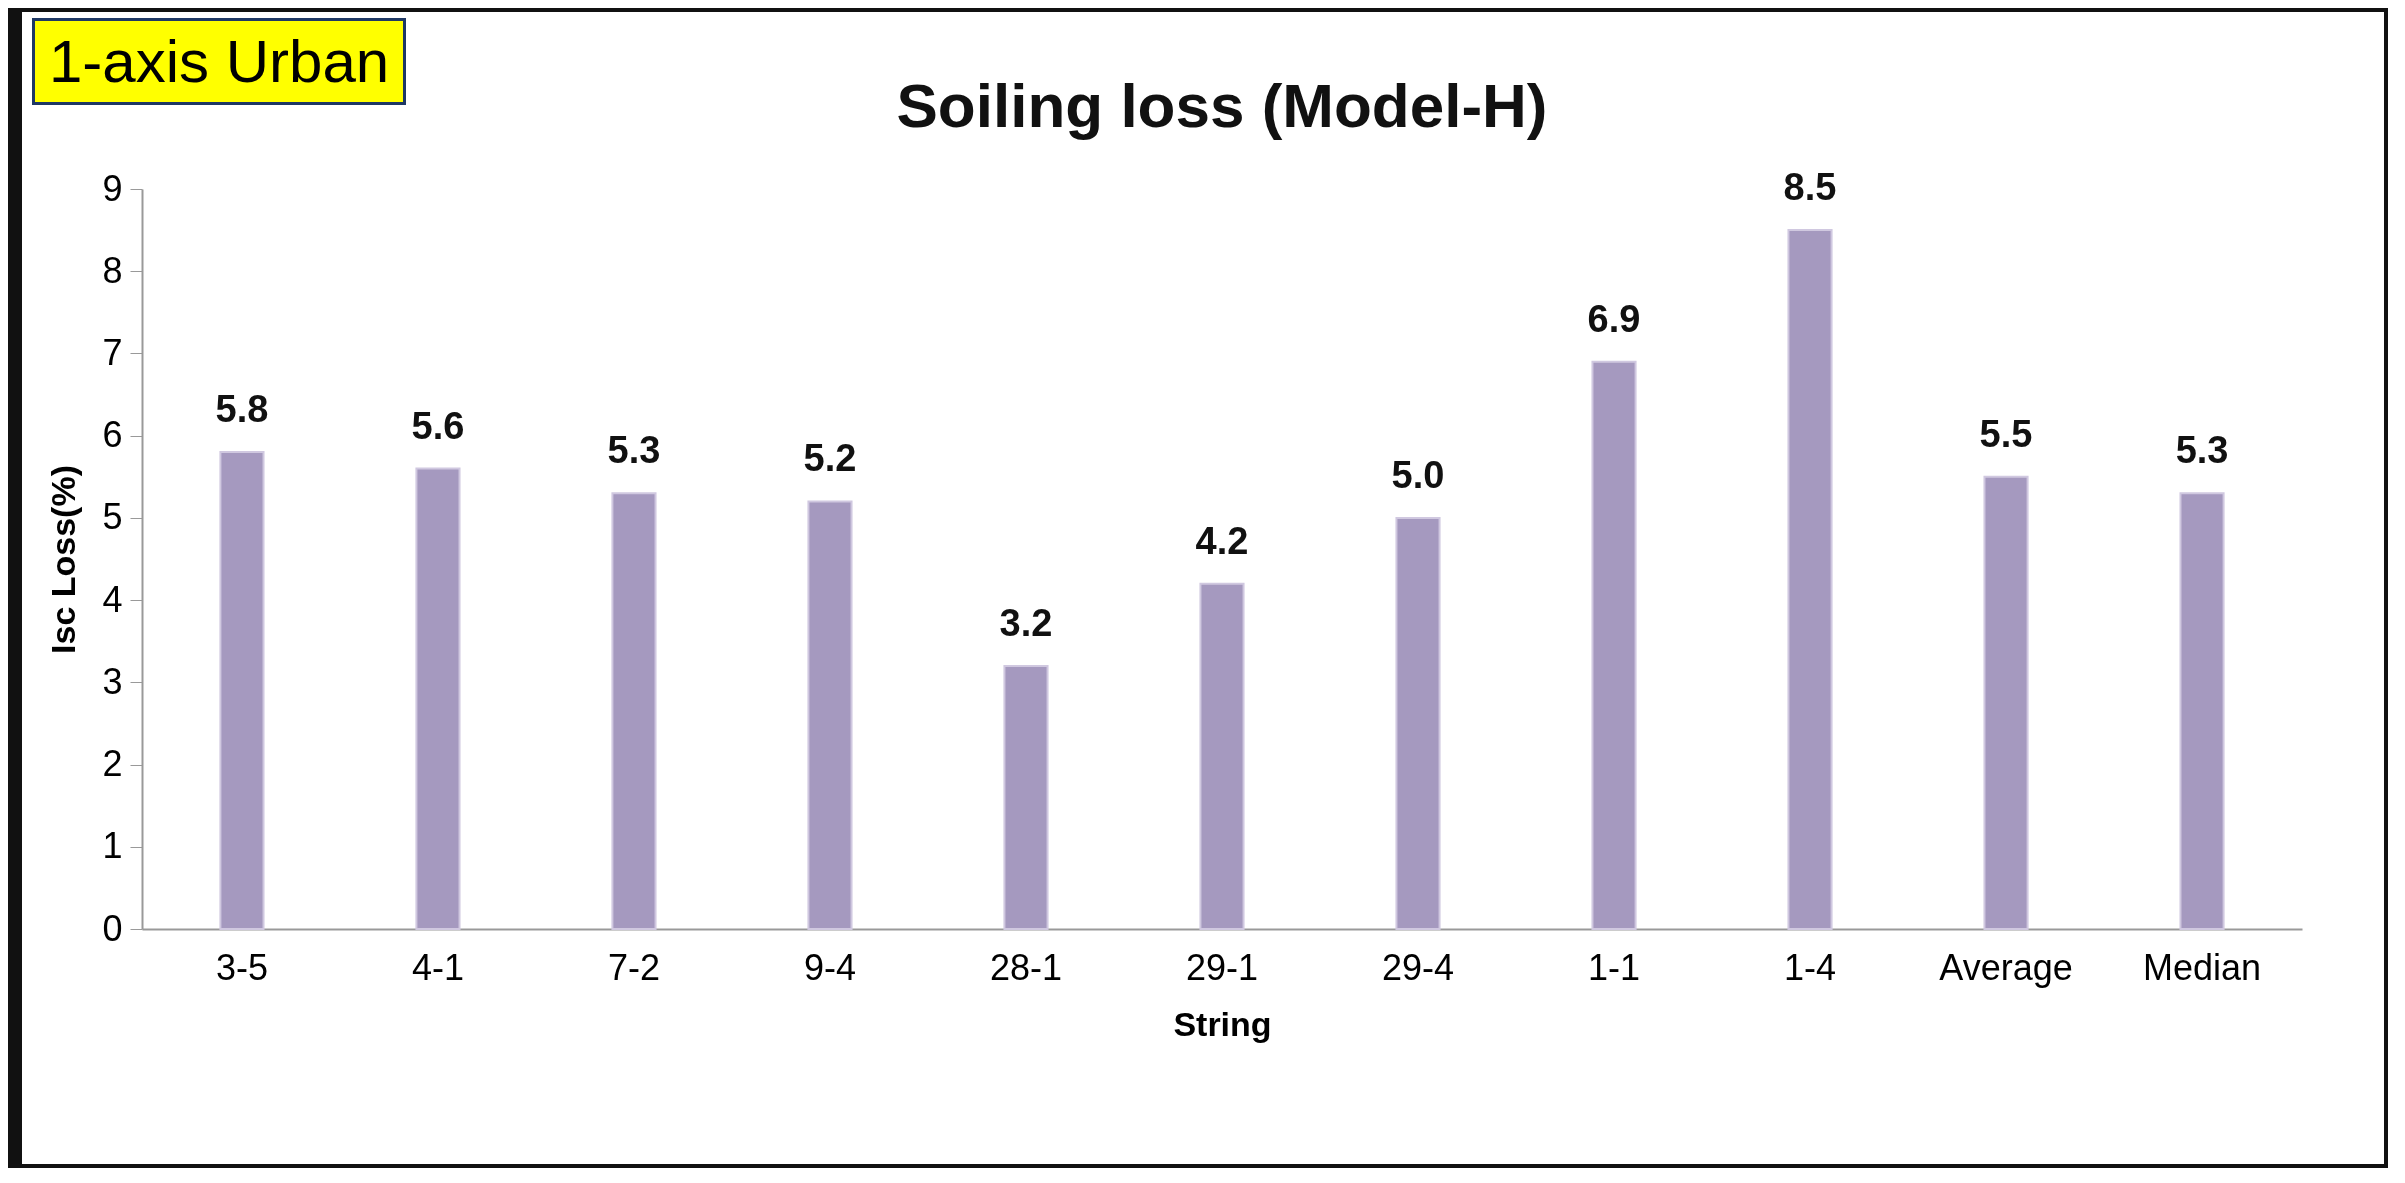 Image resolution: width=2405 pixels, height=1183 pixels. What do you see at coordinates (63, 559) in the screenshot?
I see `y-axis-title: Isc Loss(%)` at bounding box center [63, 559].